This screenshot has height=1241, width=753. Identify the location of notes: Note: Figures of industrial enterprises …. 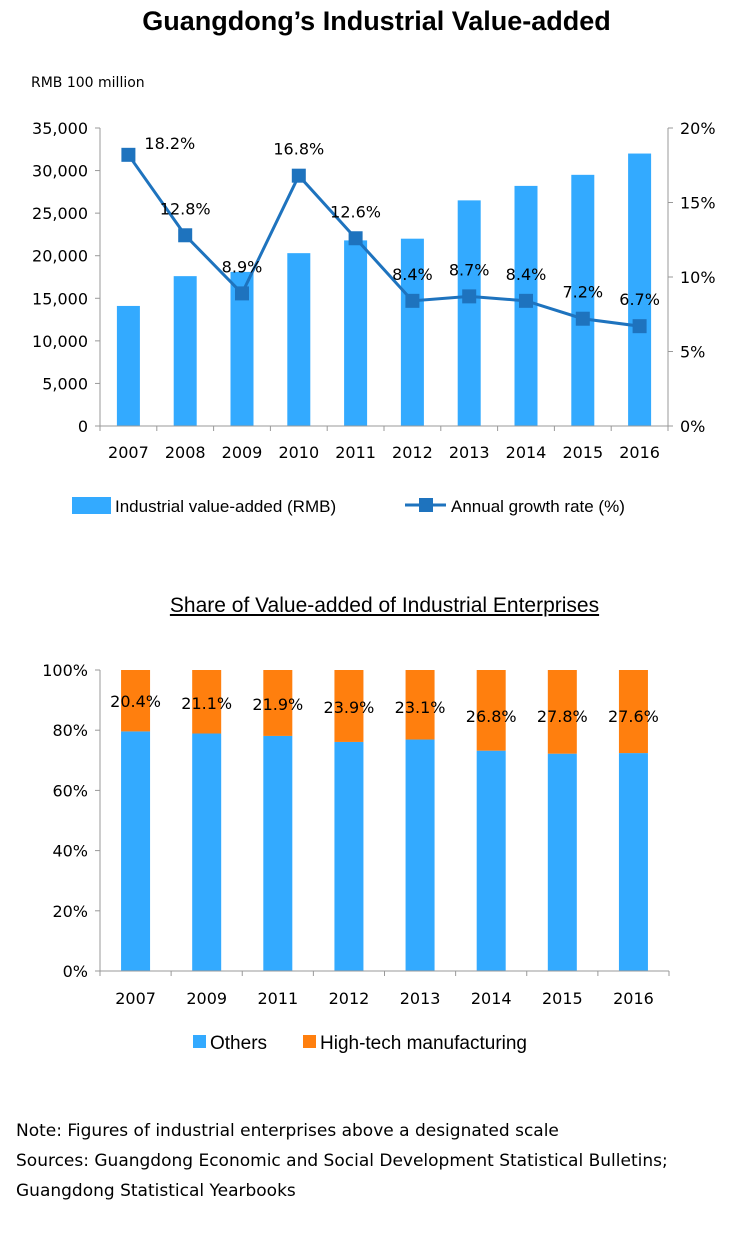
(342, 1161).